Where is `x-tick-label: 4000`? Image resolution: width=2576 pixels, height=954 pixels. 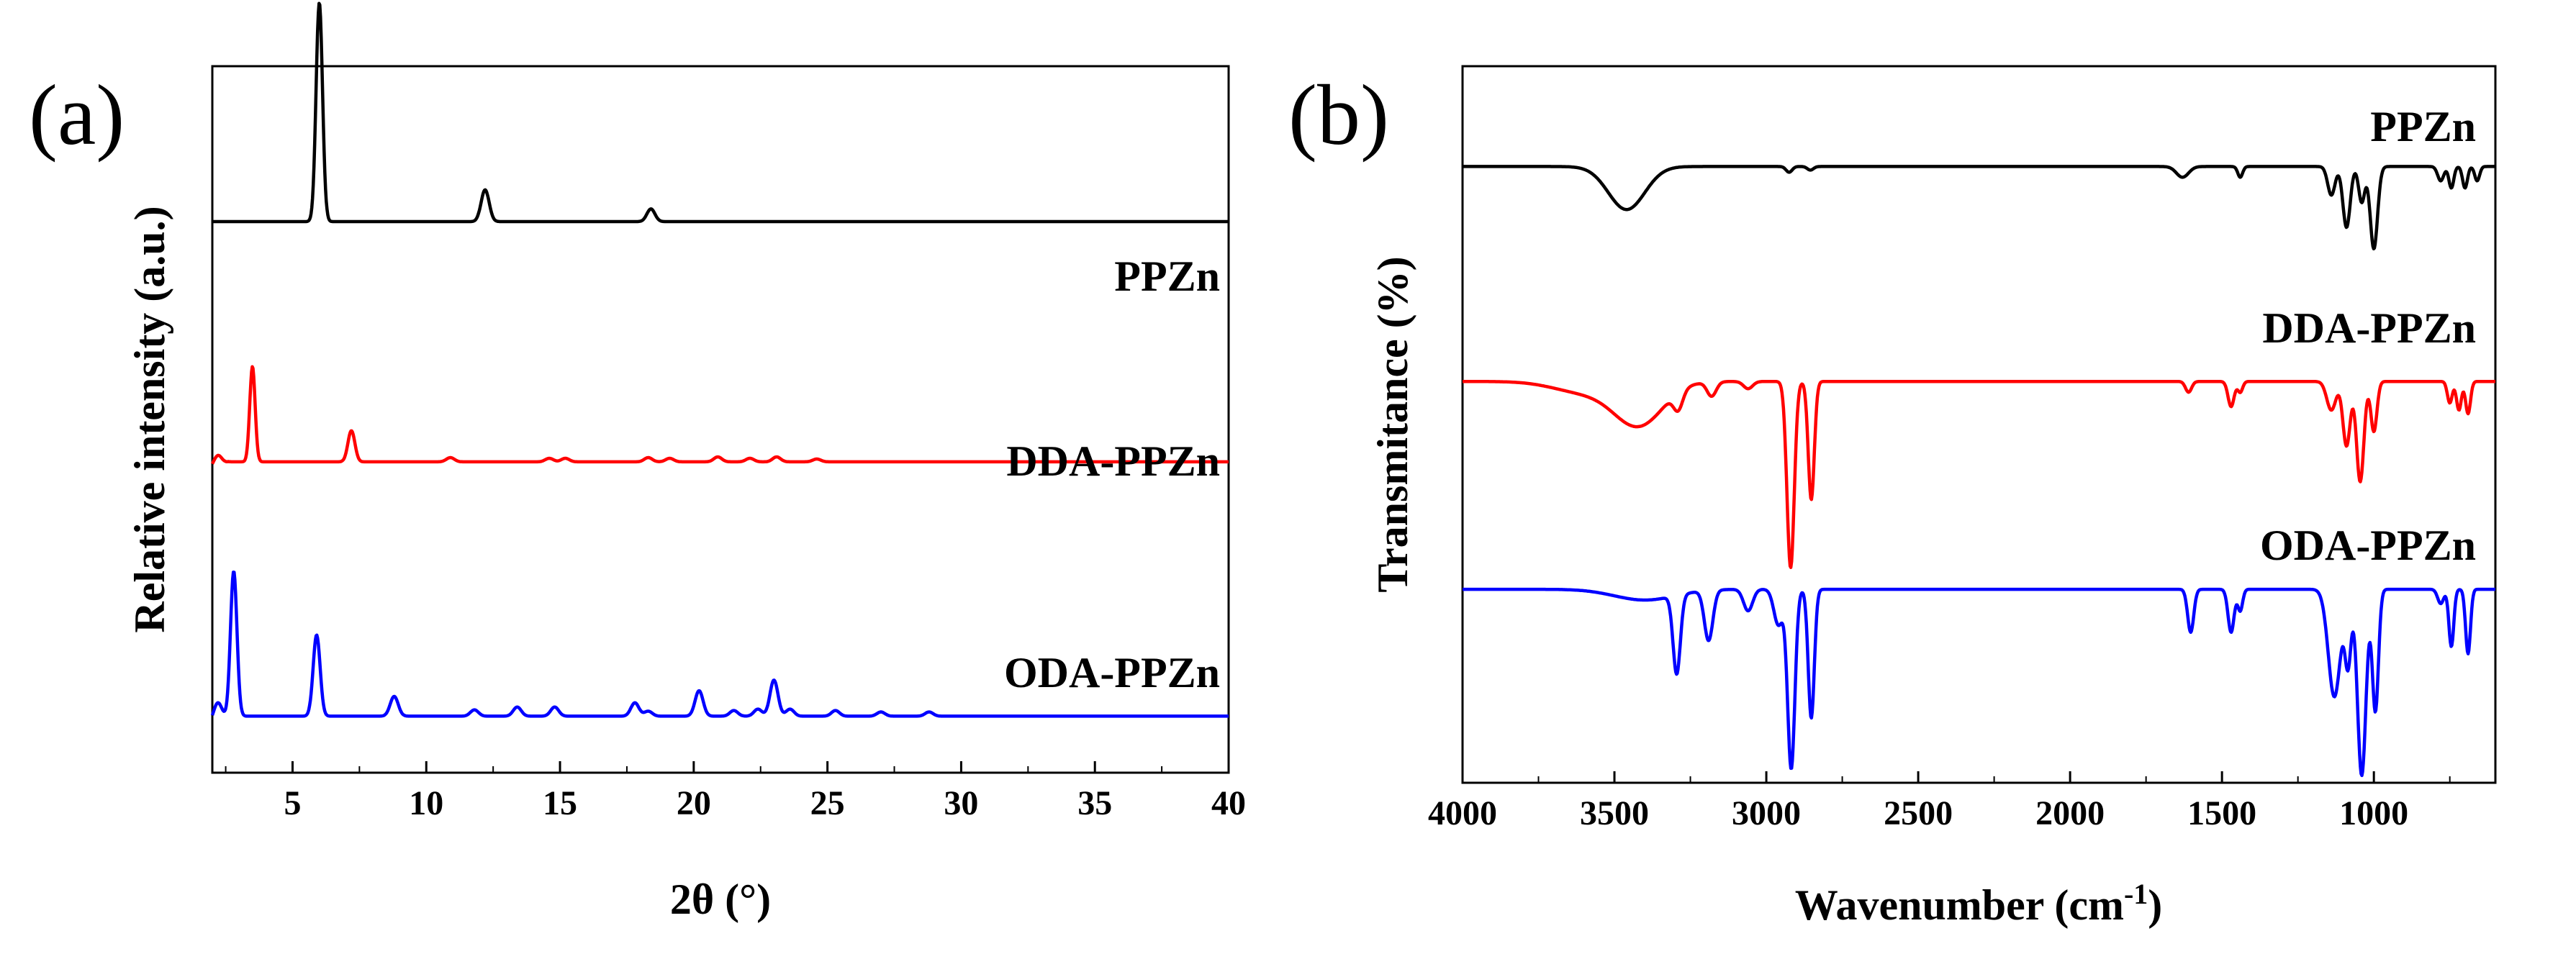 x-tick-label: 4000 is located at coordinates (1462, 813).